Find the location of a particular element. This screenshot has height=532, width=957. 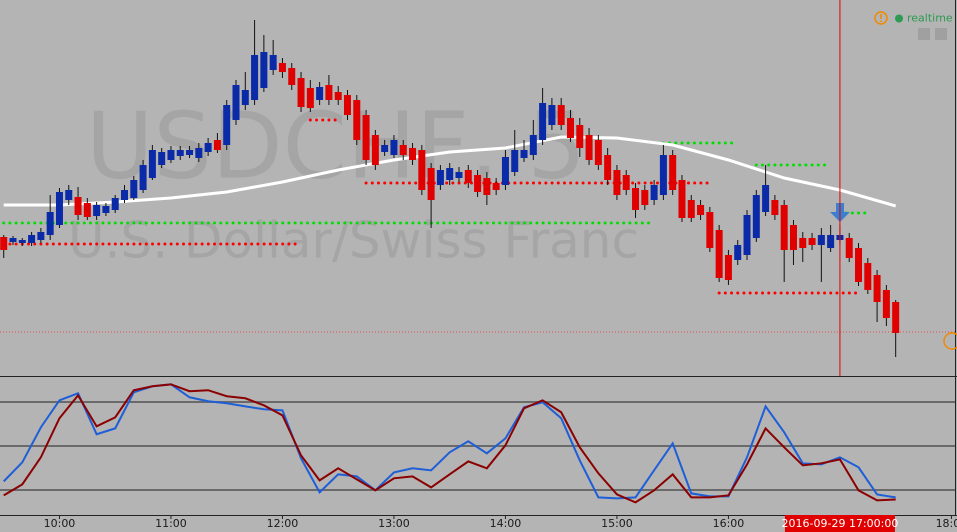

x-tick-label: 16:00 is located at coordinates (729, 523).